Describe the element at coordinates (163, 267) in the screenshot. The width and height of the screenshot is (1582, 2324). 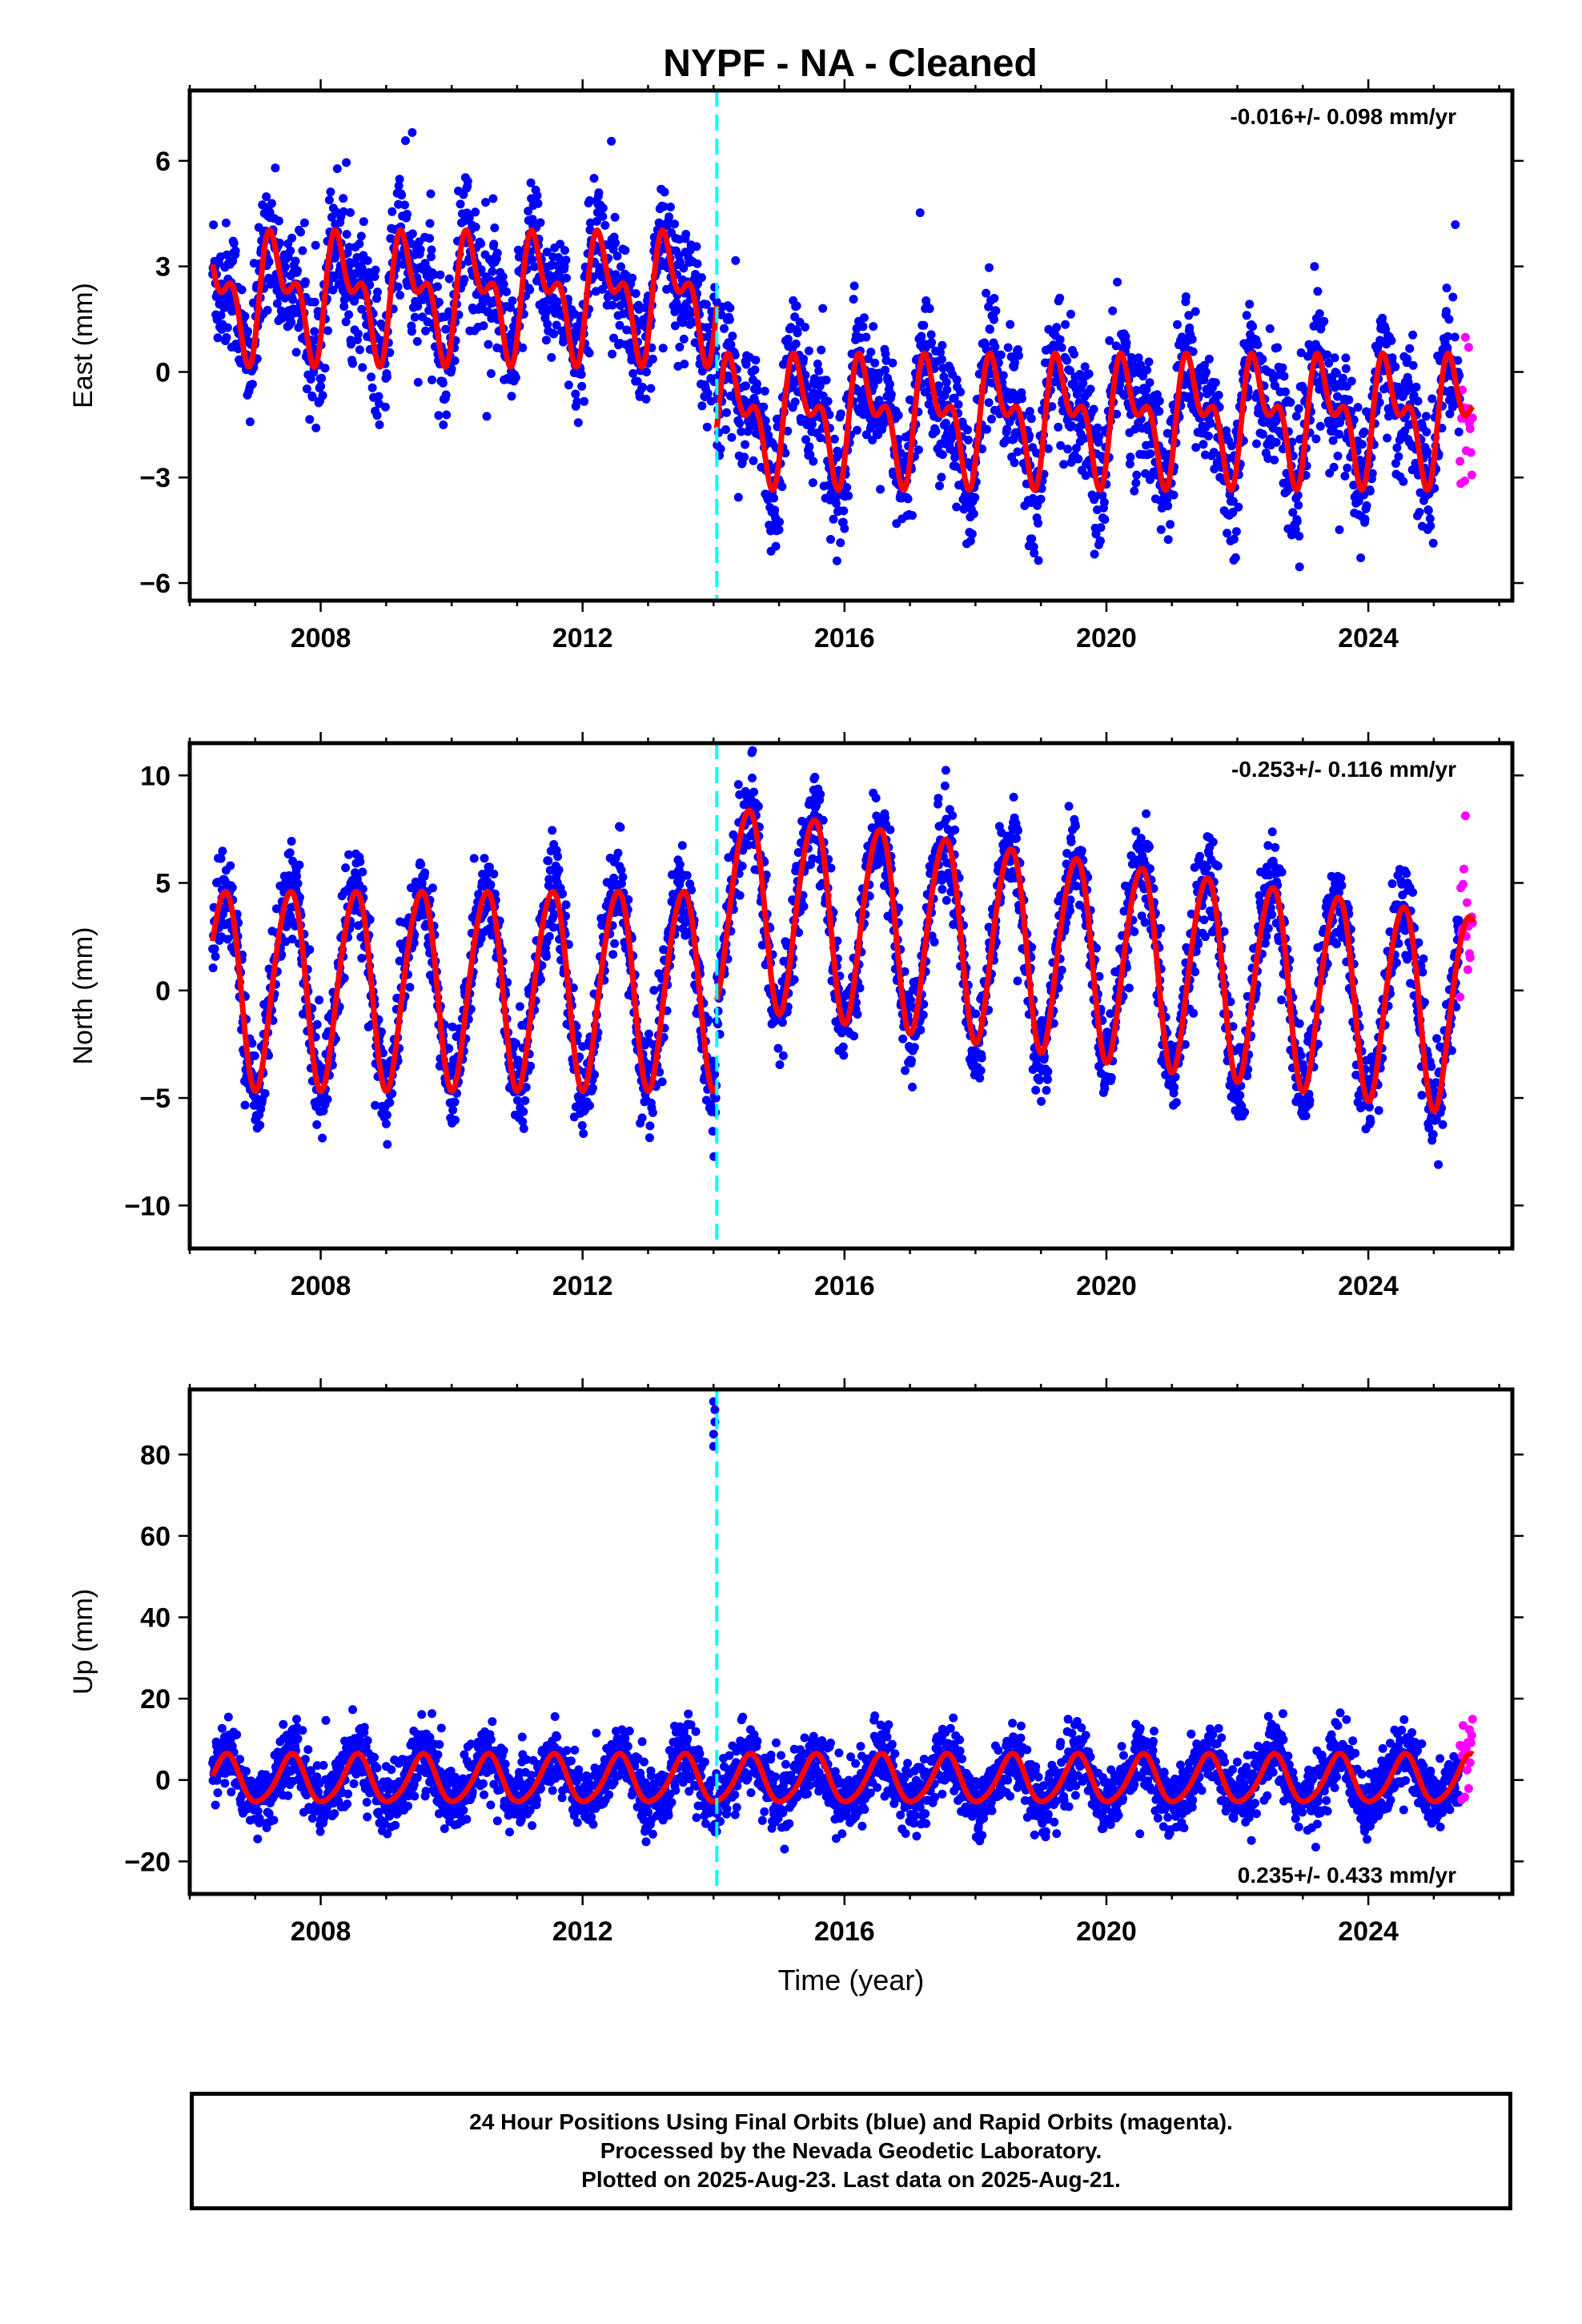
I see `y-tick-label: 3` at that location.